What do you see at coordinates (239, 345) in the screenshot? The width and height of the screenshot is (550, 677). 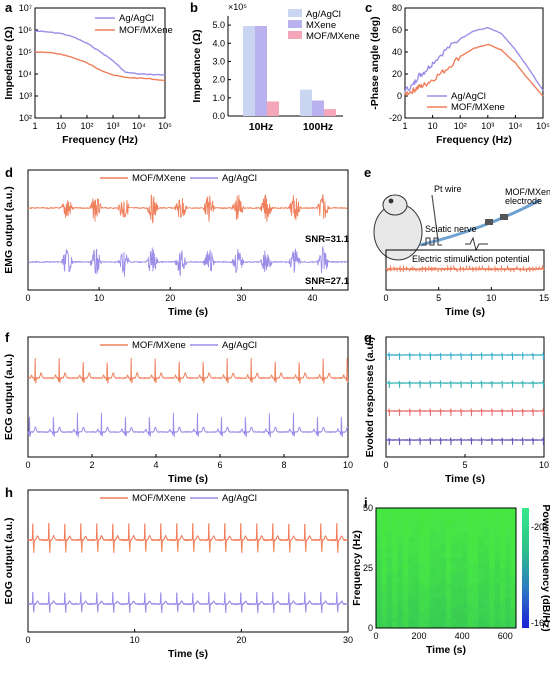 I see `legend-entry: Ag/AgCl` at bounding box center [239, 345].